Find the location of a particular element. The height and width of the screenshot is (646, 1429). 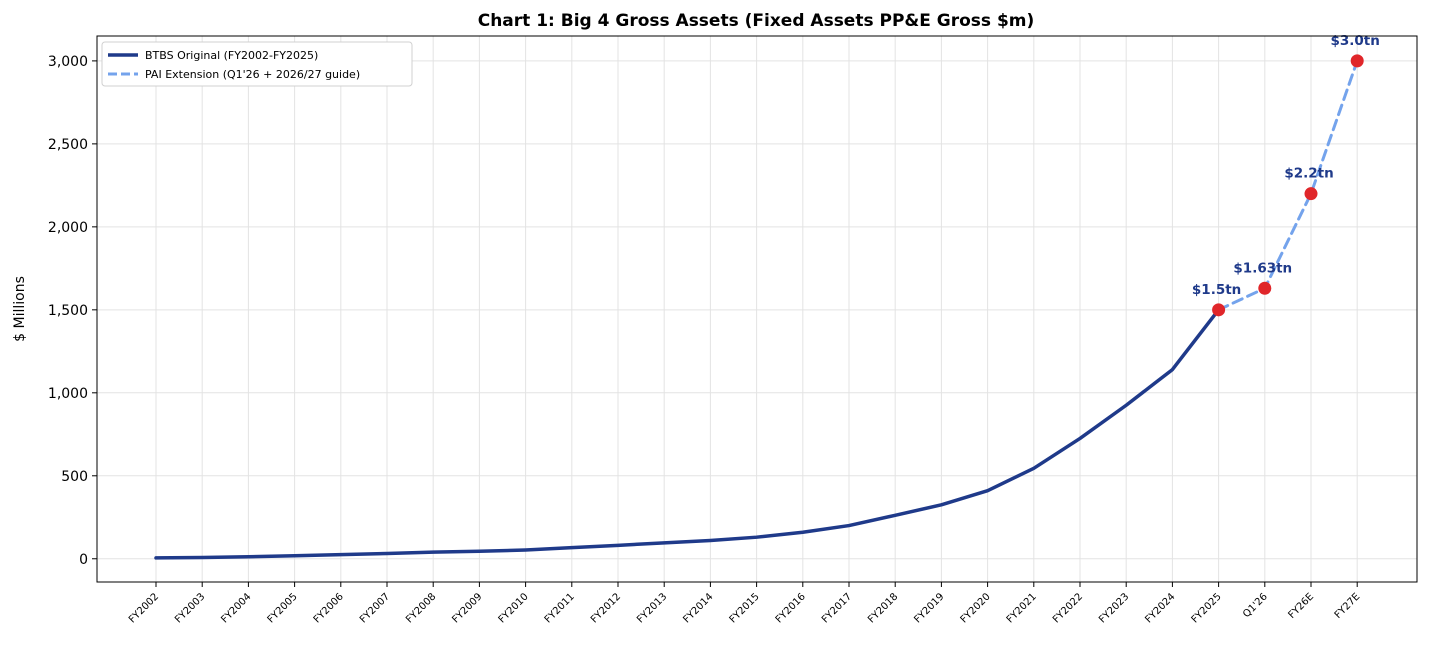

y-axis: 0 500 1,000 1,500 2,000 2,500 3,000 is located at coordinates (72, 311).